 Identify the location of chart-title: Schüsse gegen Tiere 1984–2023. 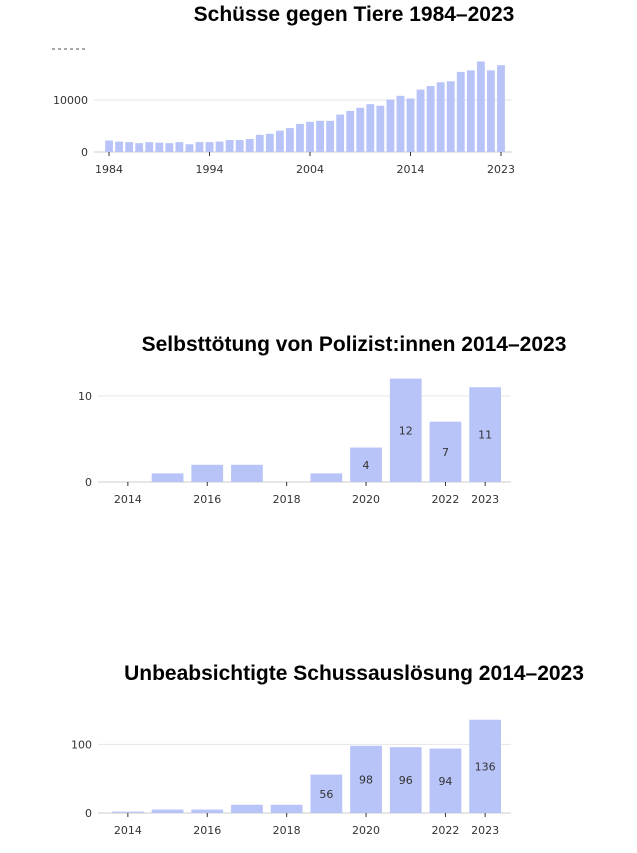
(354, 14).